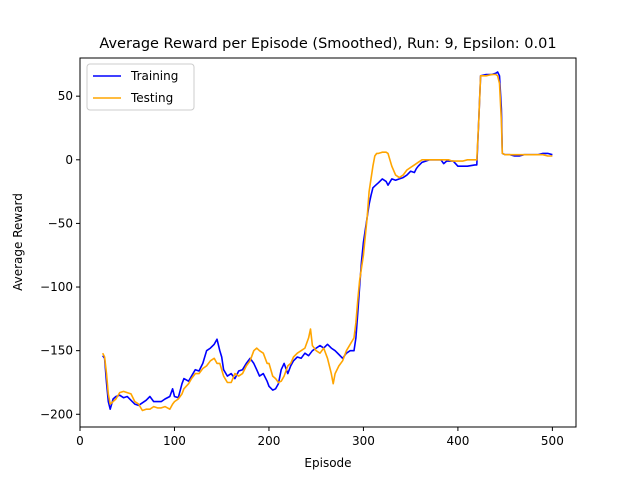  I want to click on y-tick-label: −150, so click(56, 351).